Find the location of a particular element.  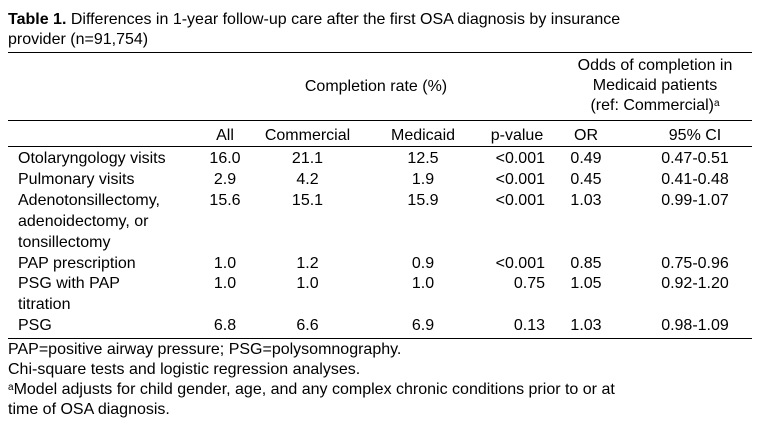

cell-ci: 0.99-1.07 is located at coordinates (695, 200).